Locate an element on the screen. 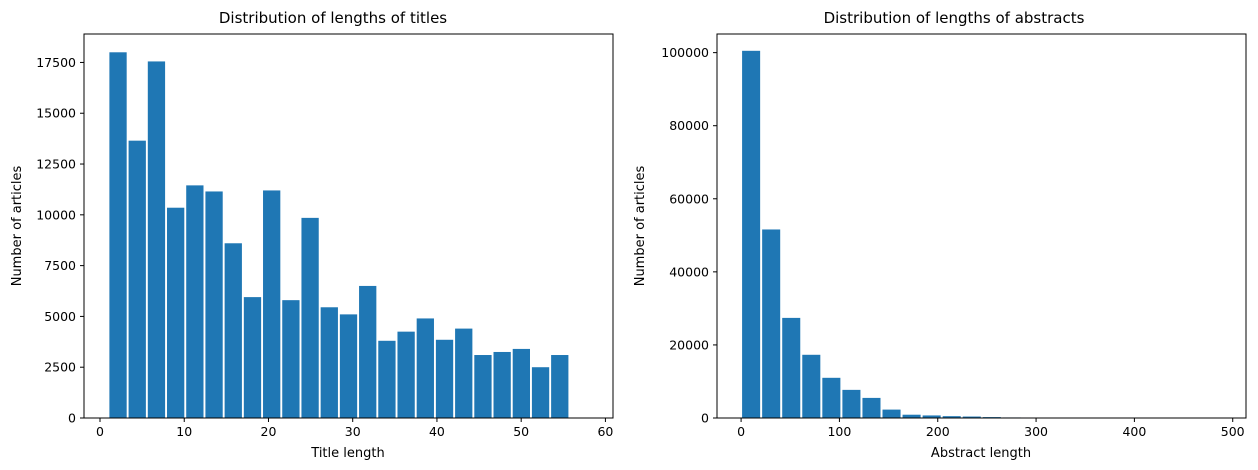  x-tick-label: 20 is located at coordinates (269, 431).